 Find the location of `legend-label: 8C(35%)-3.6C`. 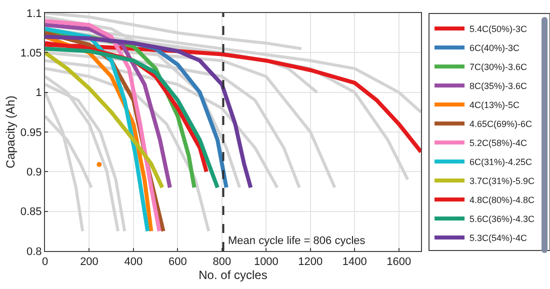

legend-label: 8C(35%)-3.6C is located at coordinates (499, 86).